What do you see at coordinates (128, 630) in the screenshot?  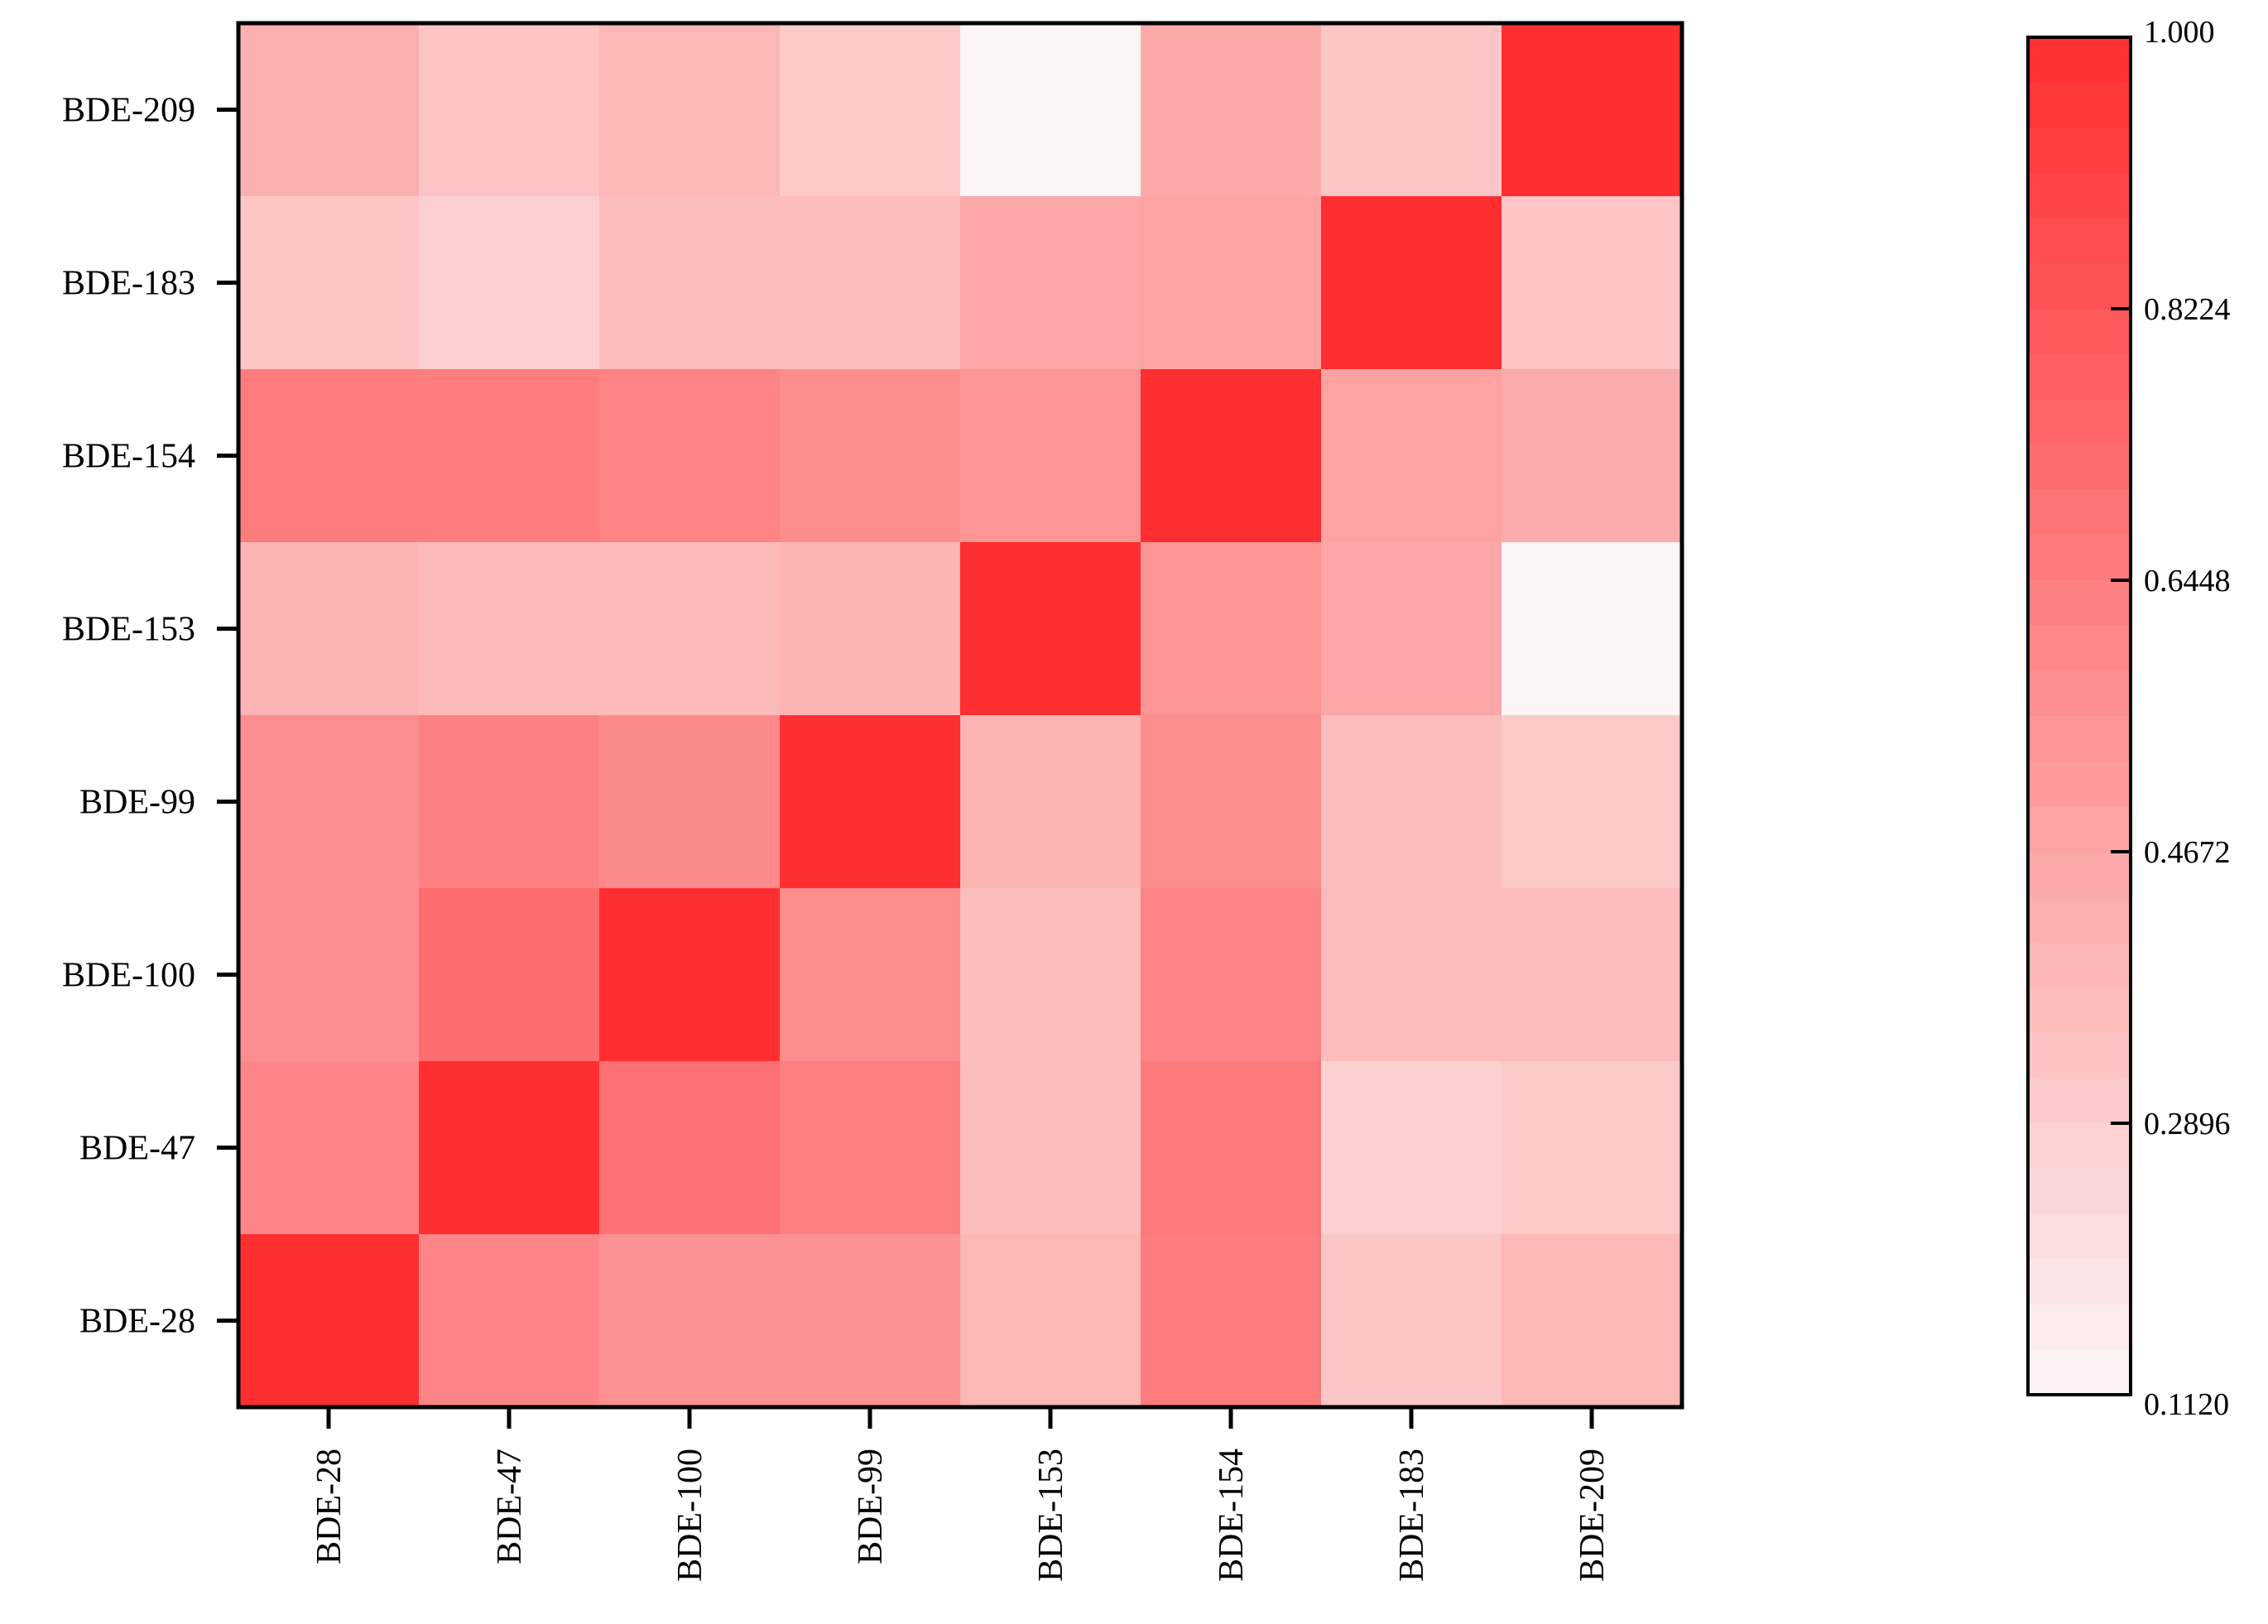 I see `y-tick-label: BDE-153` at bounding box center [128, 630].